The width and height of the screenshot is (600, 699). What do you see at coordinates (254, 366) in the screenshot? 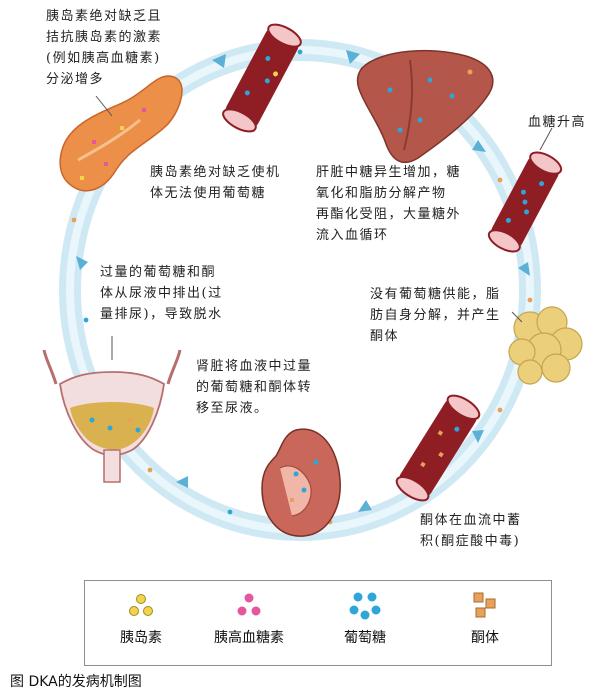
I see `label-line: 肾脏将血液中过量` at bounding box center [254, 366].